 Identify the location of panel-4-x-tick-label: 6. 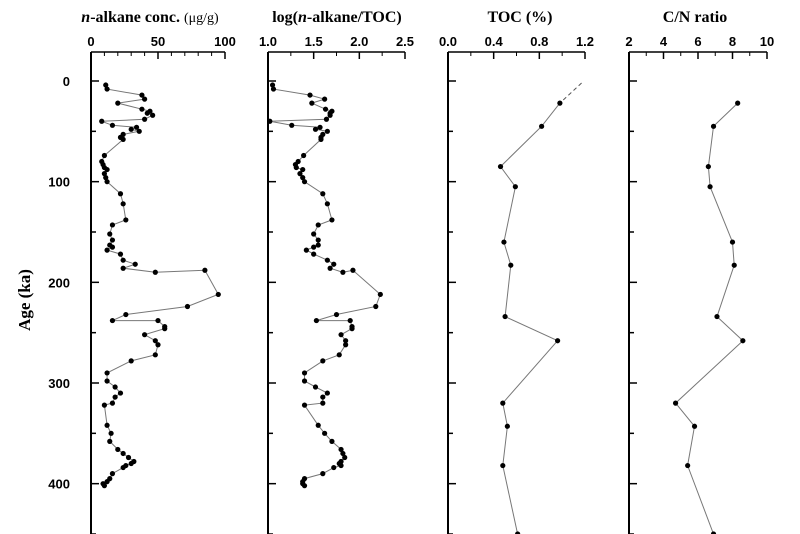
(697, 41).